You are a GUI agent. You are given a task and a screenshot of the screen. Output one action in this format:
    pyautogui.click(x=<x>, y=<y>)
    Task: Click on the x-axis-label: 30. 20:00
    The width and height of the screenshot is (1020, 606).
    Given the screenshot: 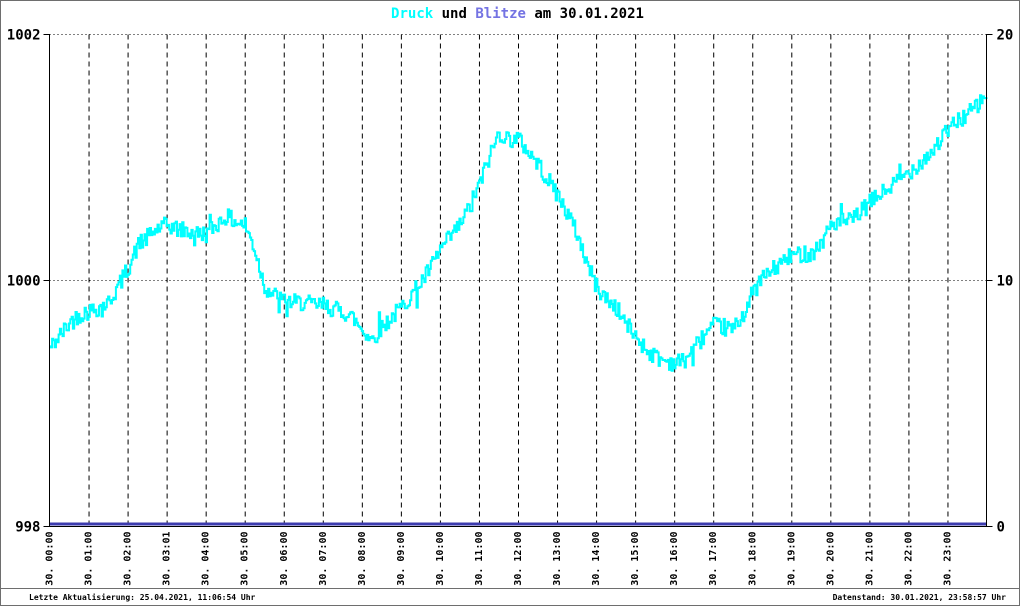 What is the action you would take?
    pyautogui.click(x=830, y=559)
    